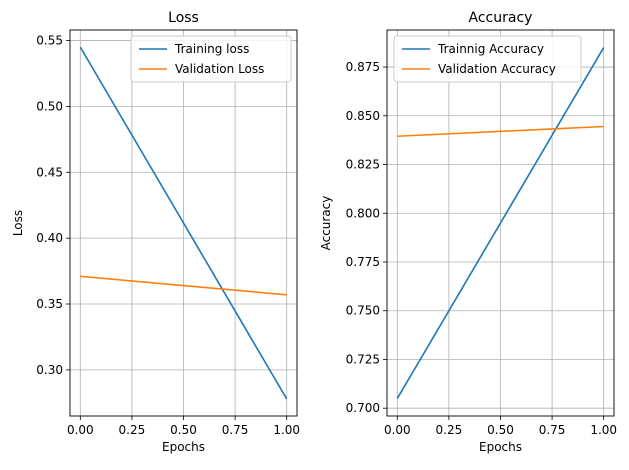 Image resolution: width=629 pixels, height=470 pixels. I want to click on legend-label: Training loss, so click(211, 49).